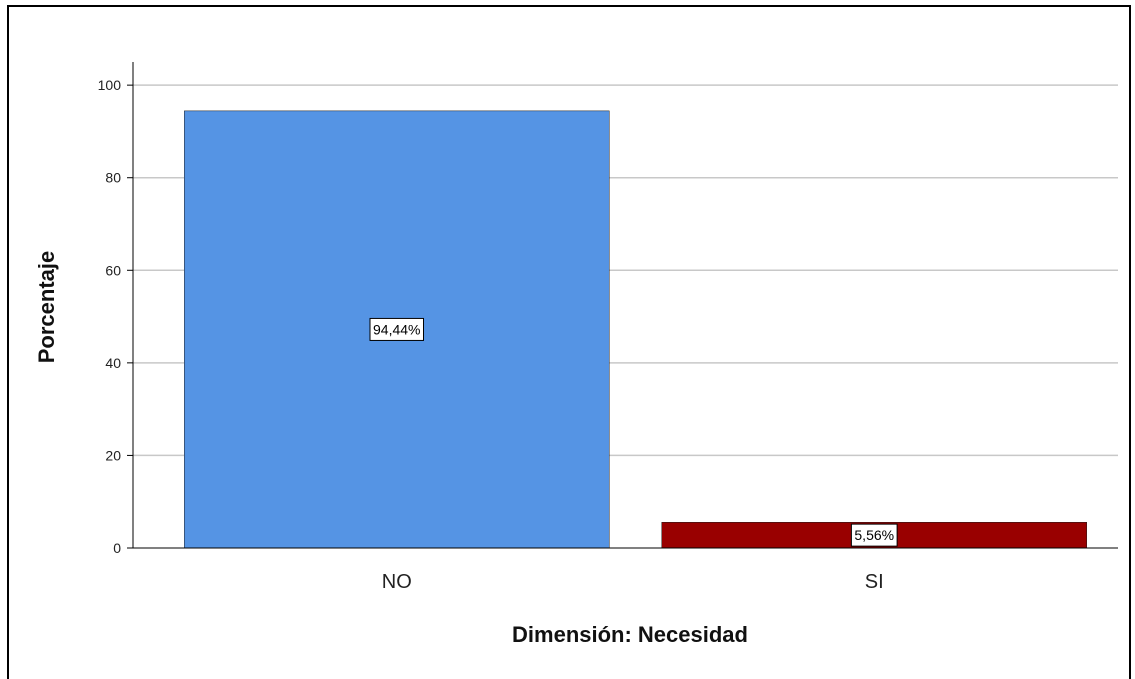 This screenshot has height=679, width=1135. Describe the element at coordinates (110, 85) in the screenshot. I see `y-tick-label: 100` at that location.